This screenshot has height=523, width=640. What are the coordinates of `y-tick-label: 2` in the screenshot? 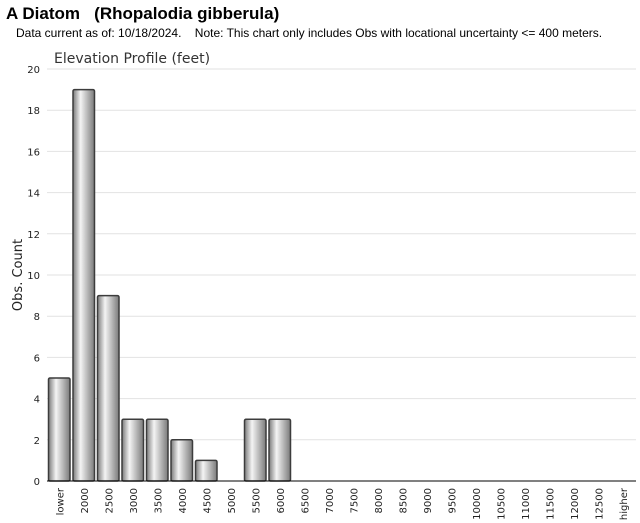 It's located at (37, 441).